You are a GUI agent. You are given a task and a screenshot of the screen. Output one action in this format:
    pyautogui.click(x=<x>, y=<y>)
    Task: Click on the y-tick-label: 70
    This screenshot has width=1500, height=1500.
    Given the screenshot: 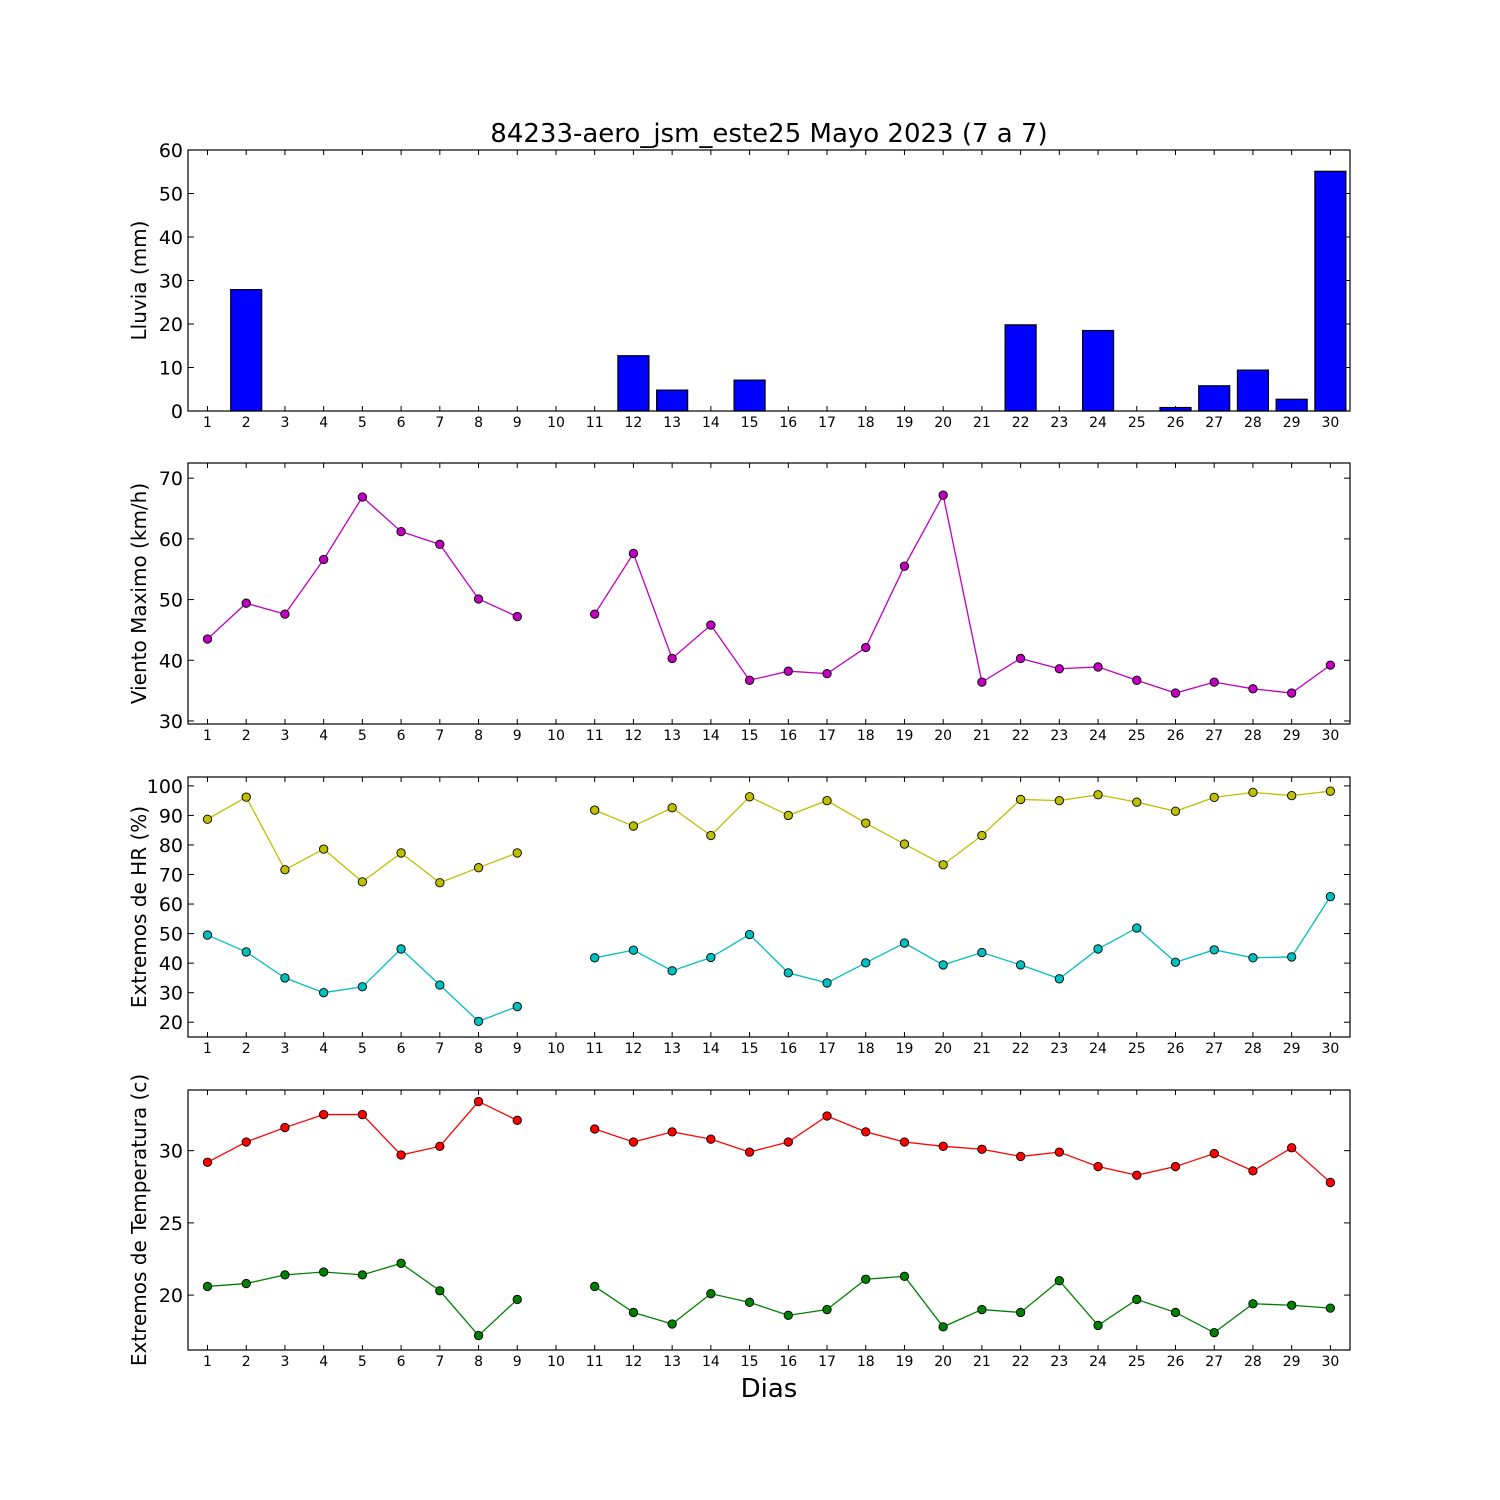 What is the action you would take?
    pyautogui.click(x=171, y=876)
    